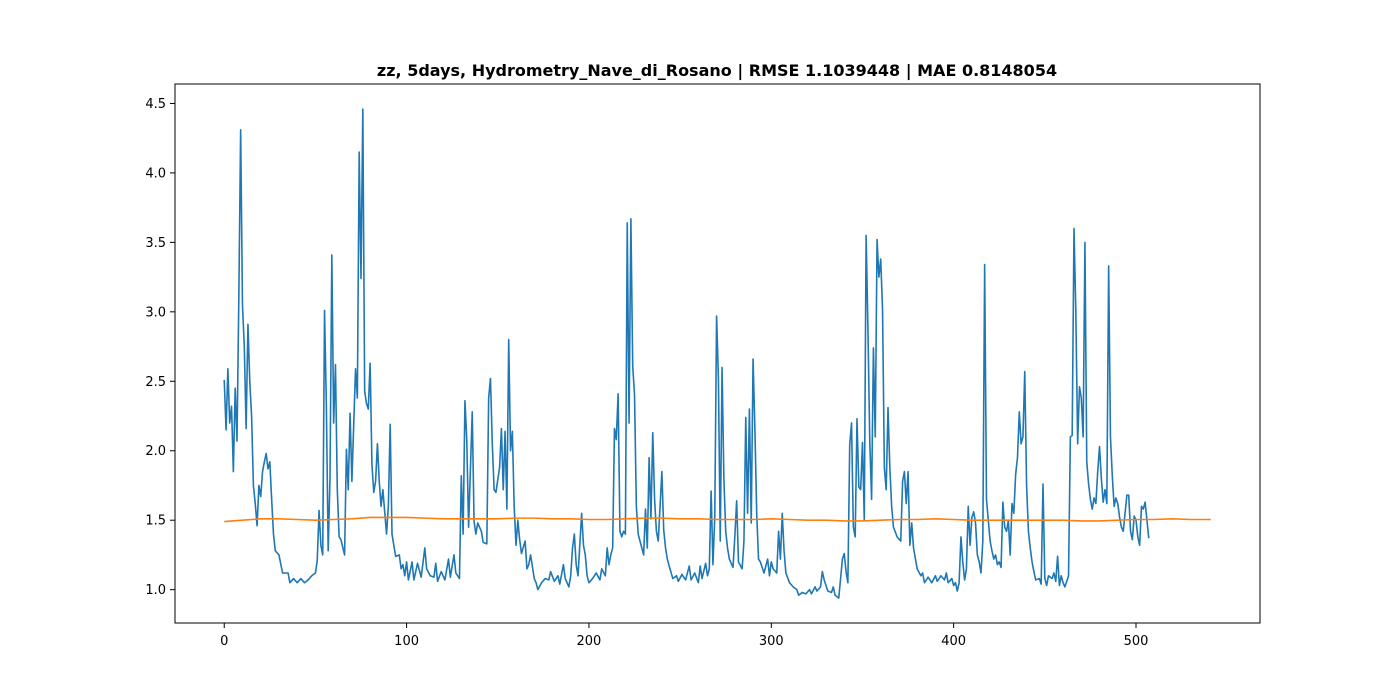  I want to click on y-tick-label: 4.5, so click(155, 104).